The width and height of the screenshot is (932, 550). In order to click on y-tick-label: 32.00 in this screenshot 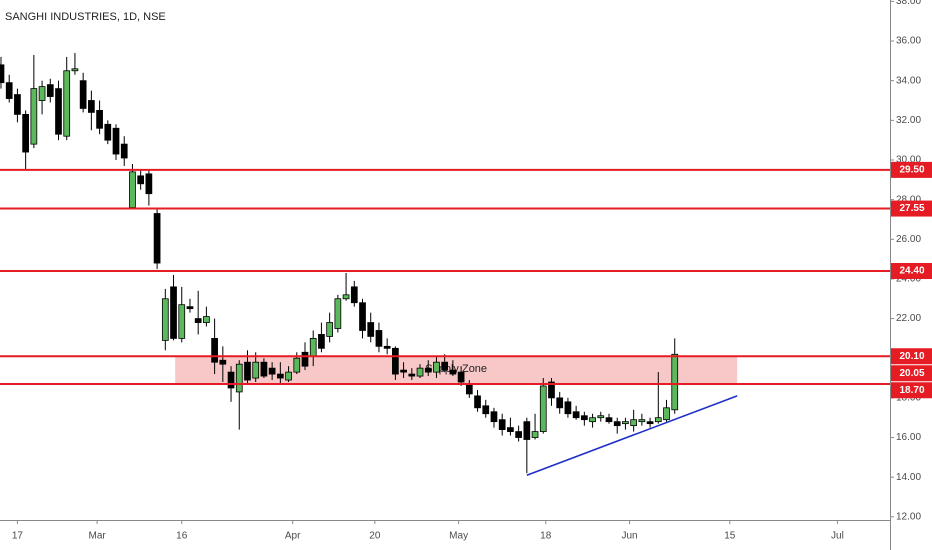, I will do `click(908, 120)`.